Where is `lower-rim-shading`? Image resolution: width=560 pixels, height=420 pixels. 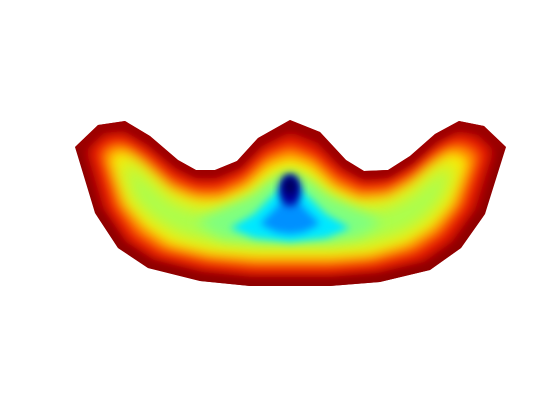
lower-rim-shading is located at coordinates (289, 247).